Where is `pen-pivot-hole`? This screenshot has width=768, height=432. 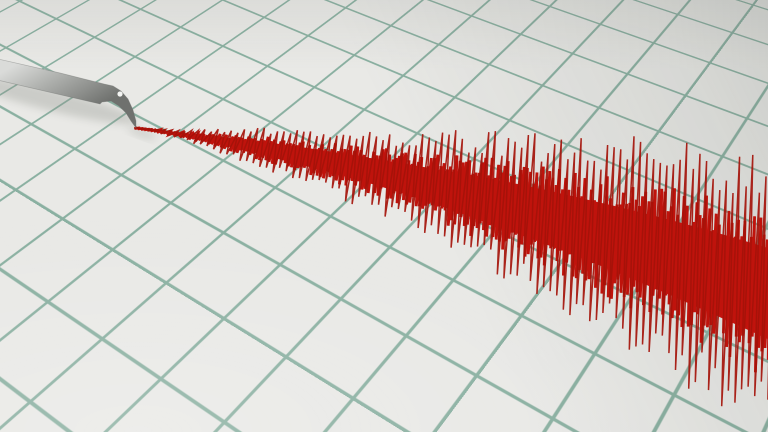 pen-pivot-hole is located at coordinates (120, 94).